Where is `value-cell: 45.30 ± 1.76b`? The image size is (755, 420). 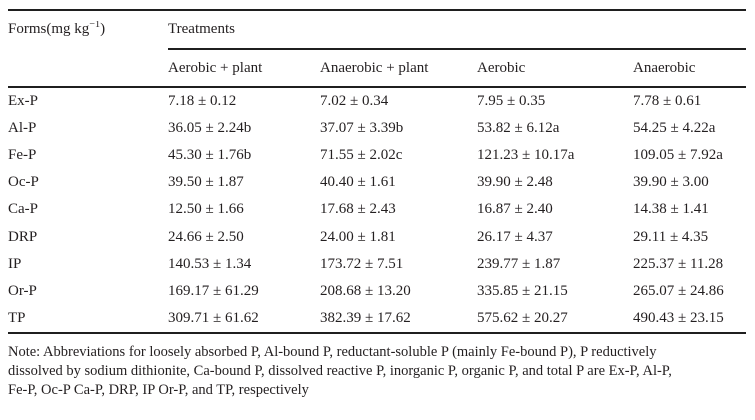 value-cell: 45.30 ± 1.76b is located at coordinates (210, 155).